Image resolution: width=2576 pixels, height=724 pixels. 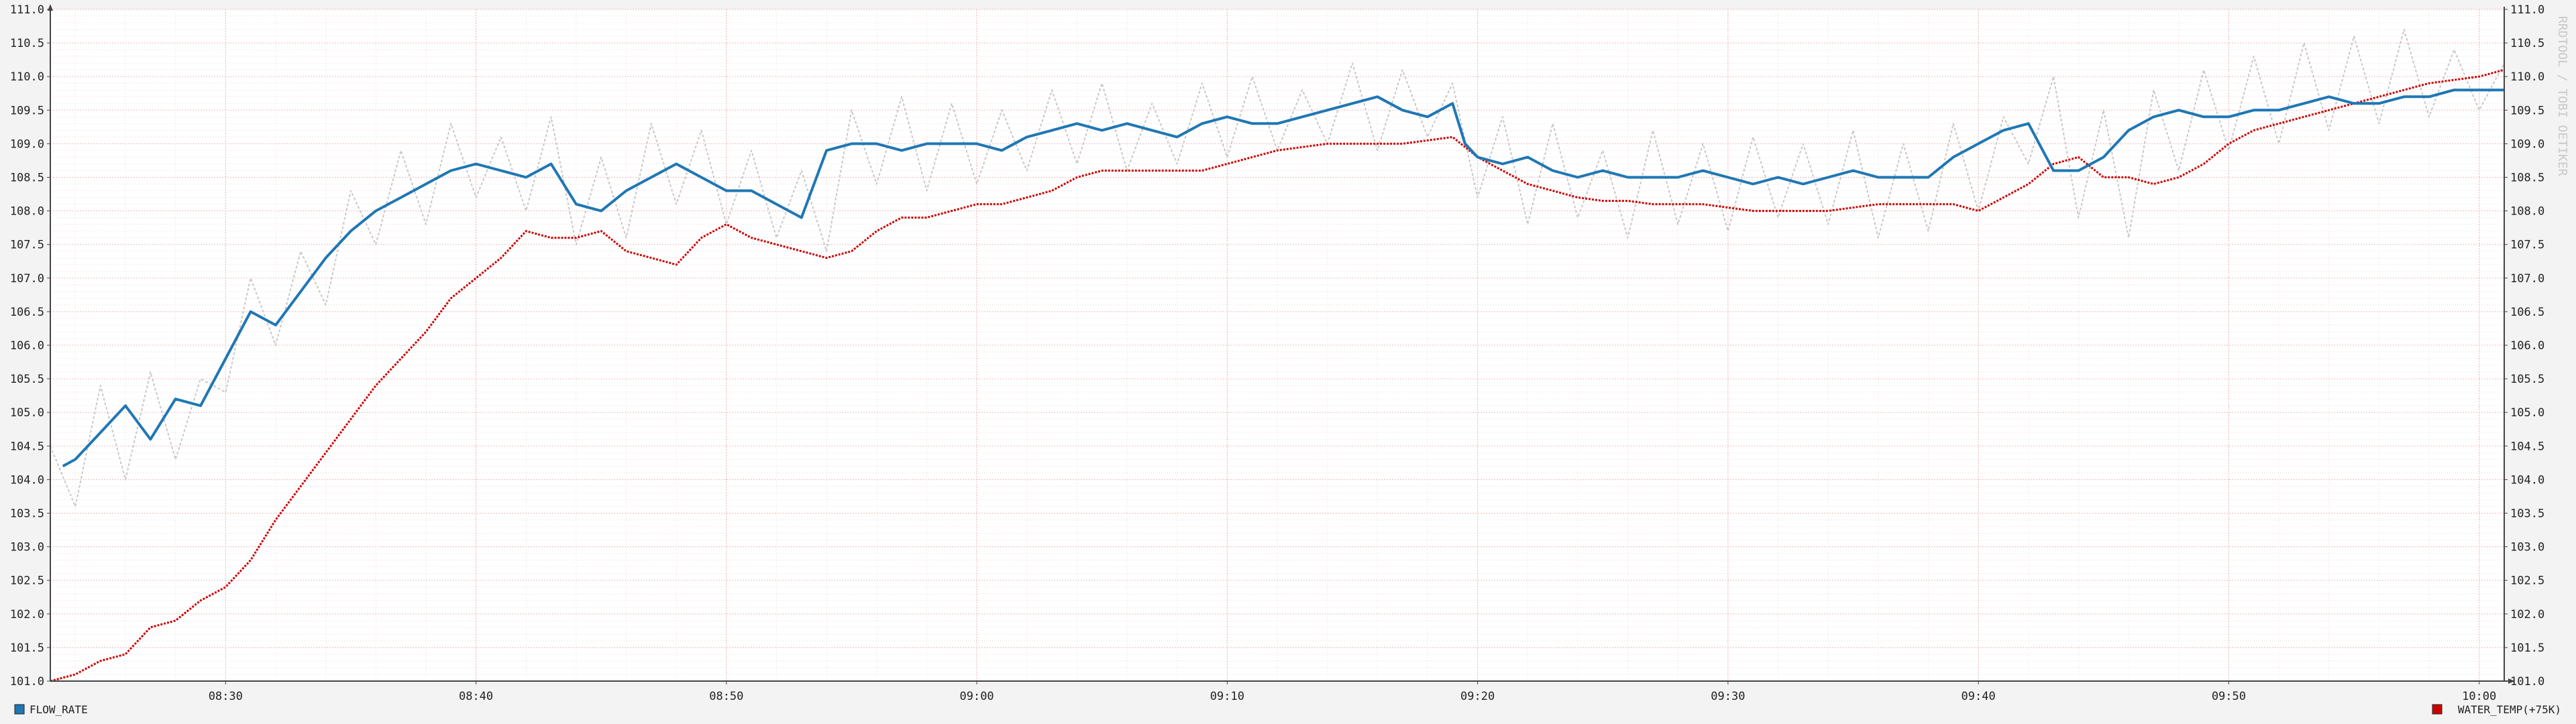 I want to click on x-tick-label: 09:00, so click(x=976, y=696).